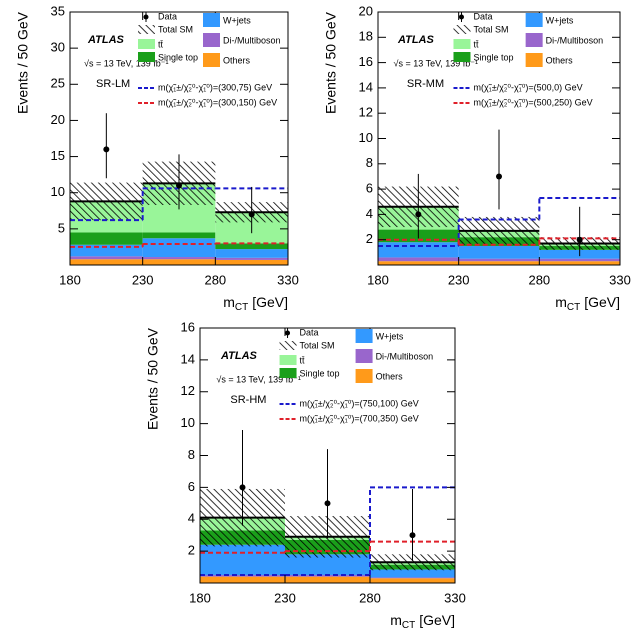 This screenshot has width=634, height=628. Describe the element at coordinates (237, 20) in the screenshot. I see `legend-label: W+jets` at that location.